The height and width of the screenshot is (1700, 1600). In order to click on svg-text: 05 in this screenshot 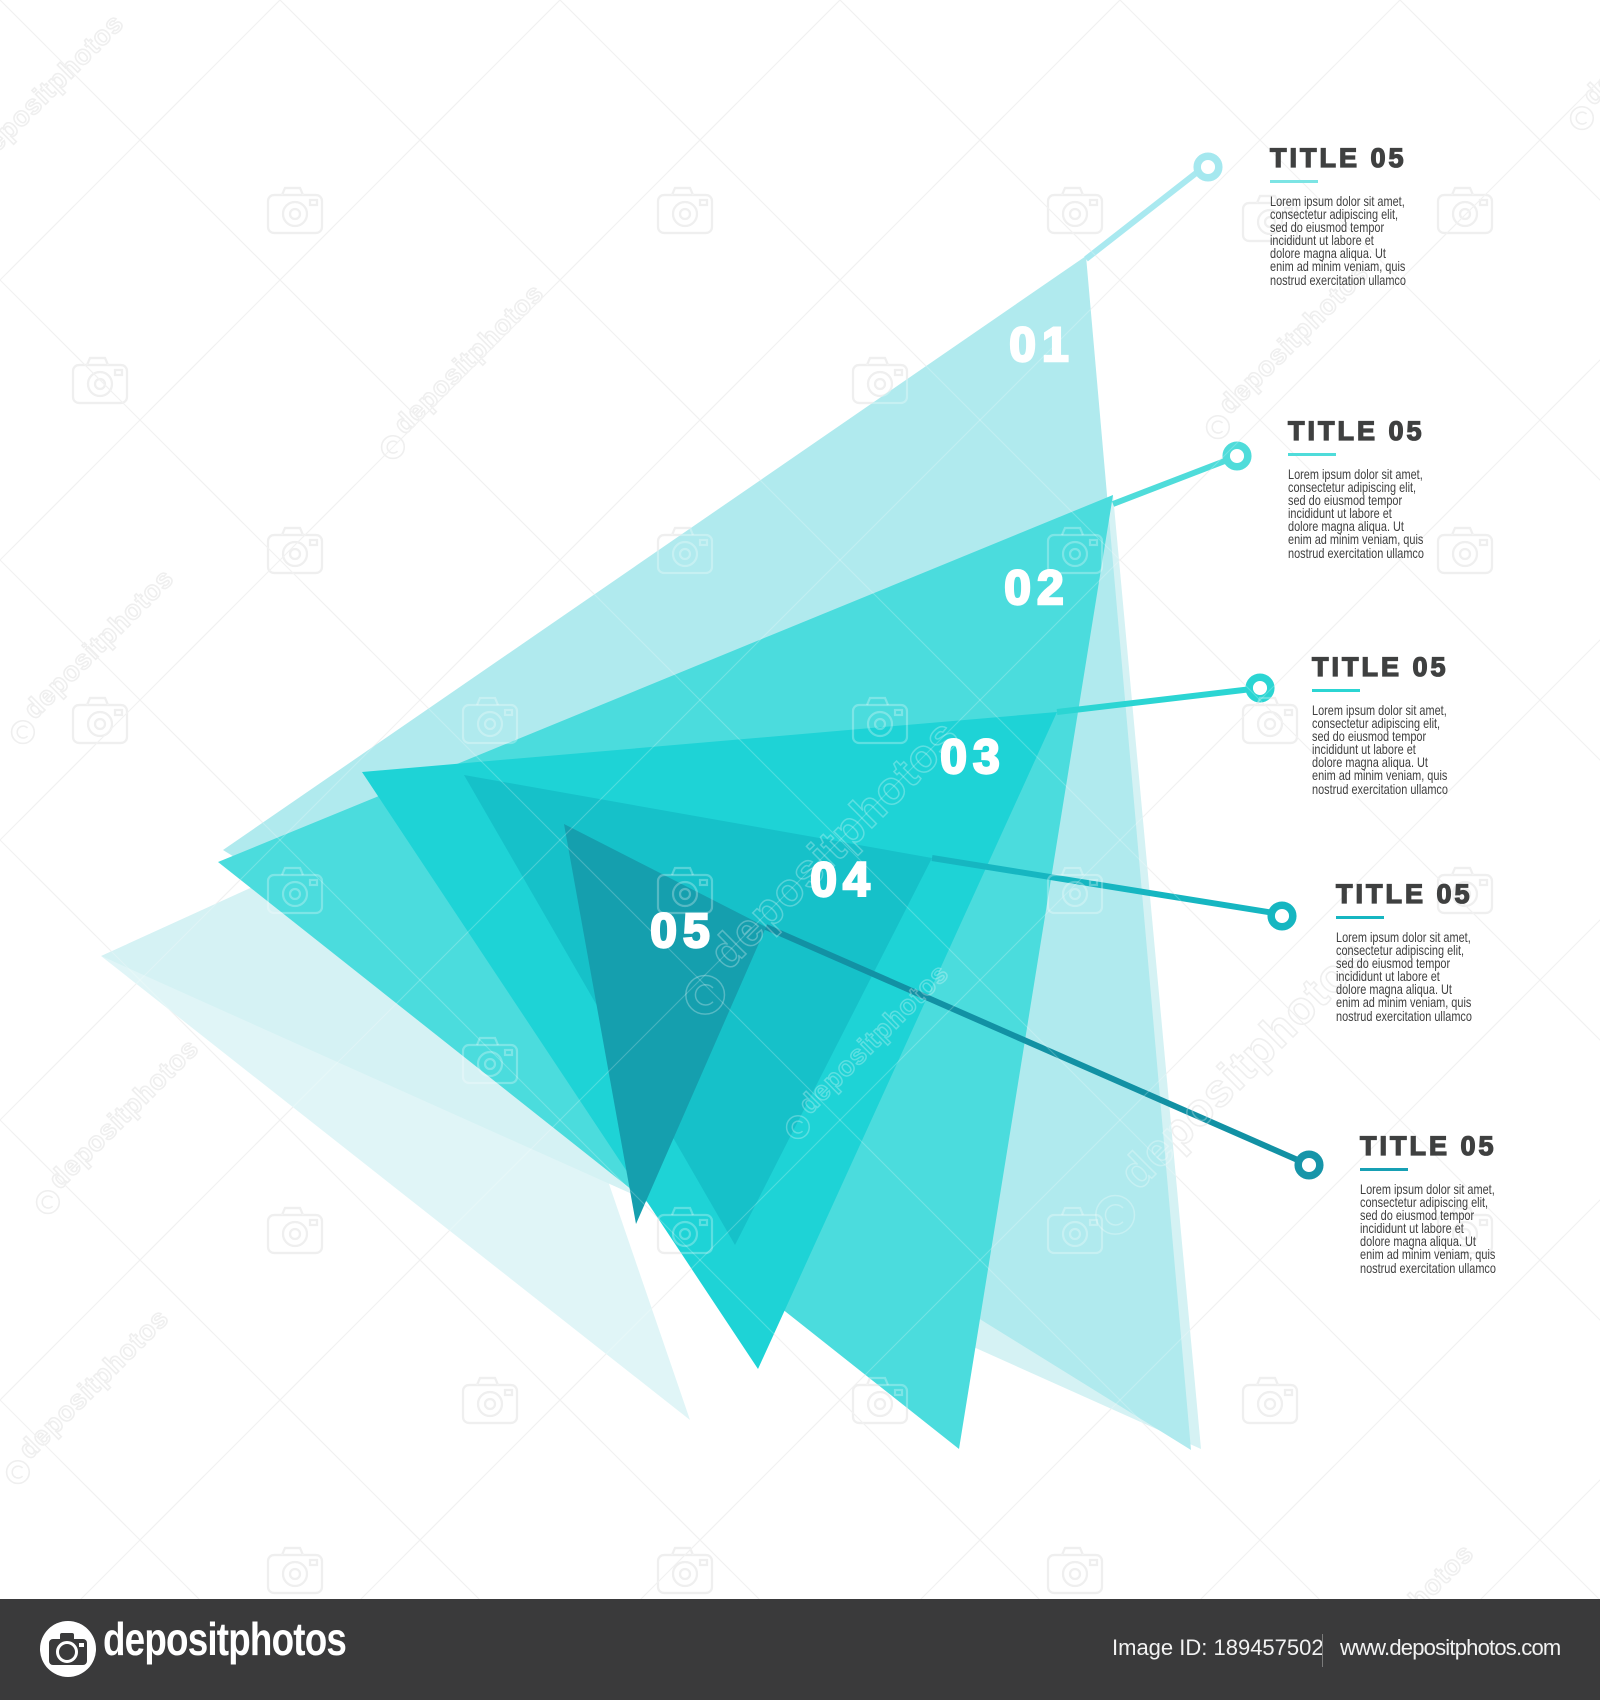, I will do `click(682, 931)`.